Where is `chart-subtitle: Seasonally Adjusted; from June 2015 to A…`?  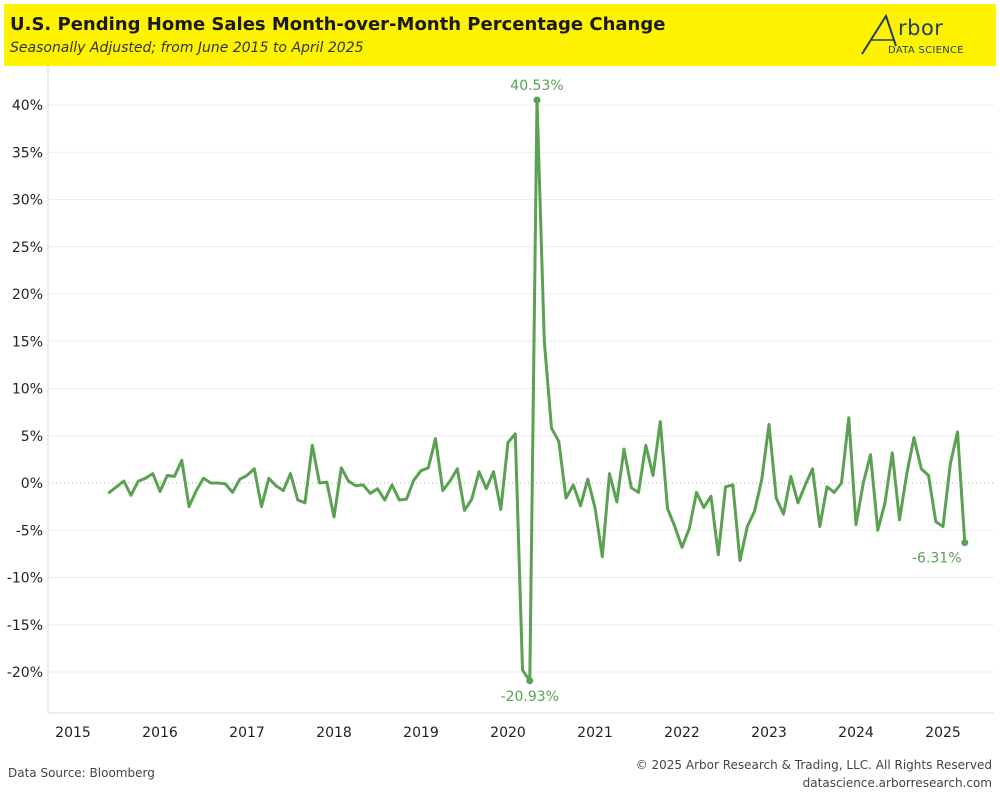
chart-subtitle: Seasonally Adjusted; from June 2015 to A… is located at coordinates (187, 48).